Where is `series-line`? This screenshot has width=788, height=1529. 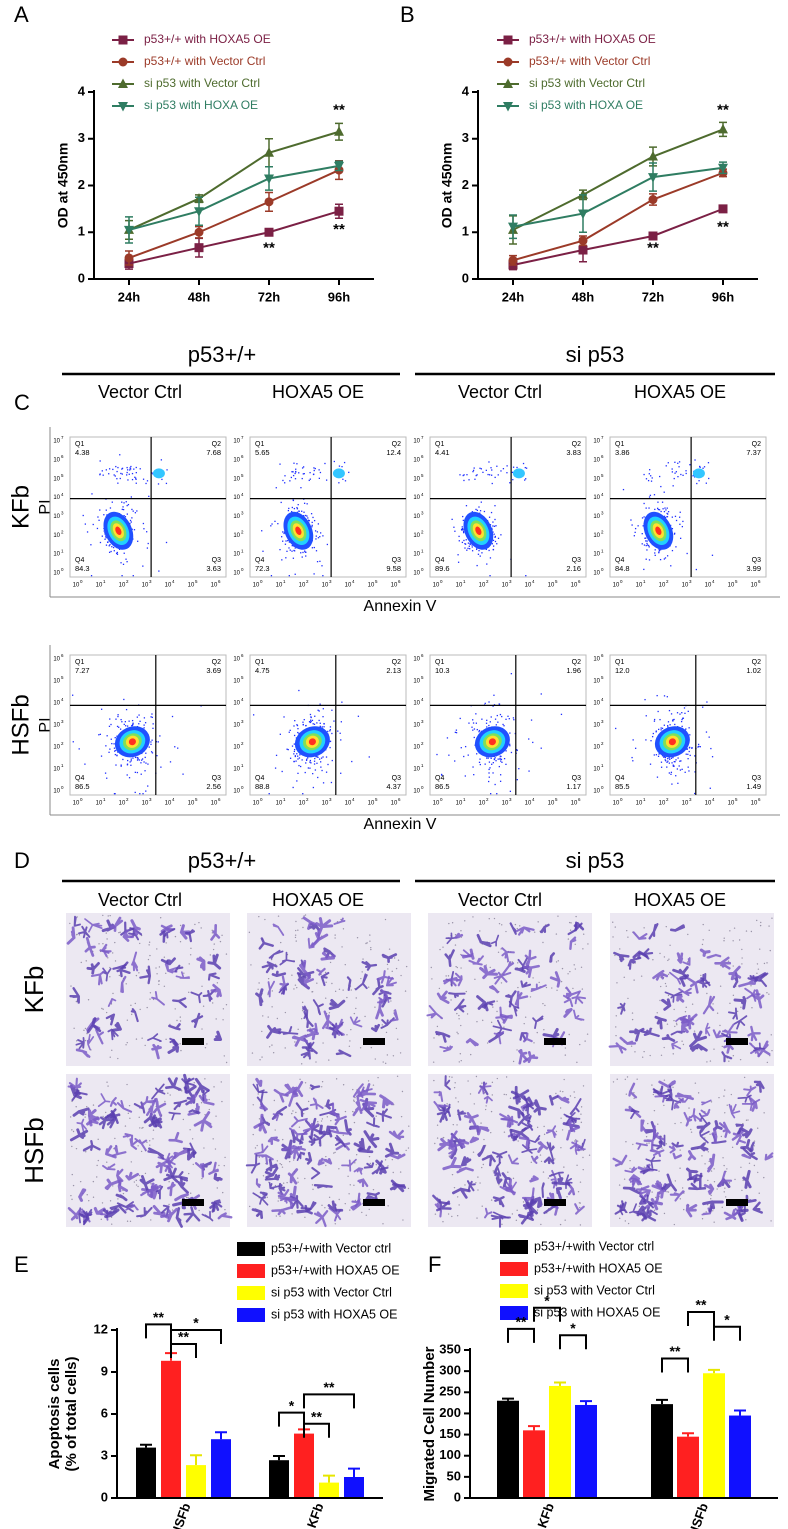
series-line is located at coordinates (618, 216).